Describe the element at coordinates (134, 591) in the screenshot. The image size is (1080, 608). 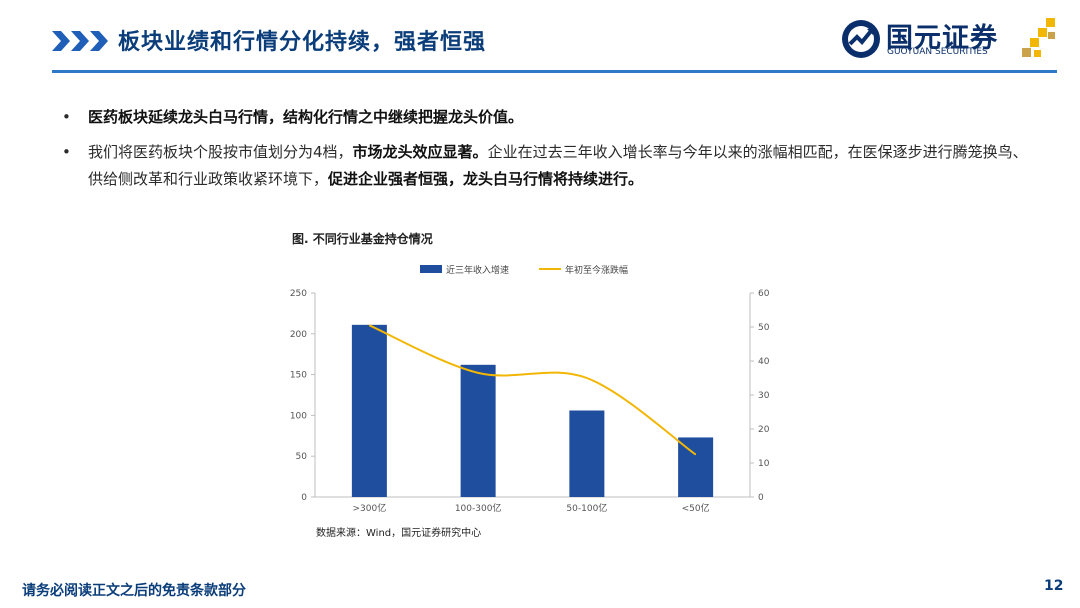
I see `disclaimer-note: 请务必阅读正文之后的免责条款部分` at that location.